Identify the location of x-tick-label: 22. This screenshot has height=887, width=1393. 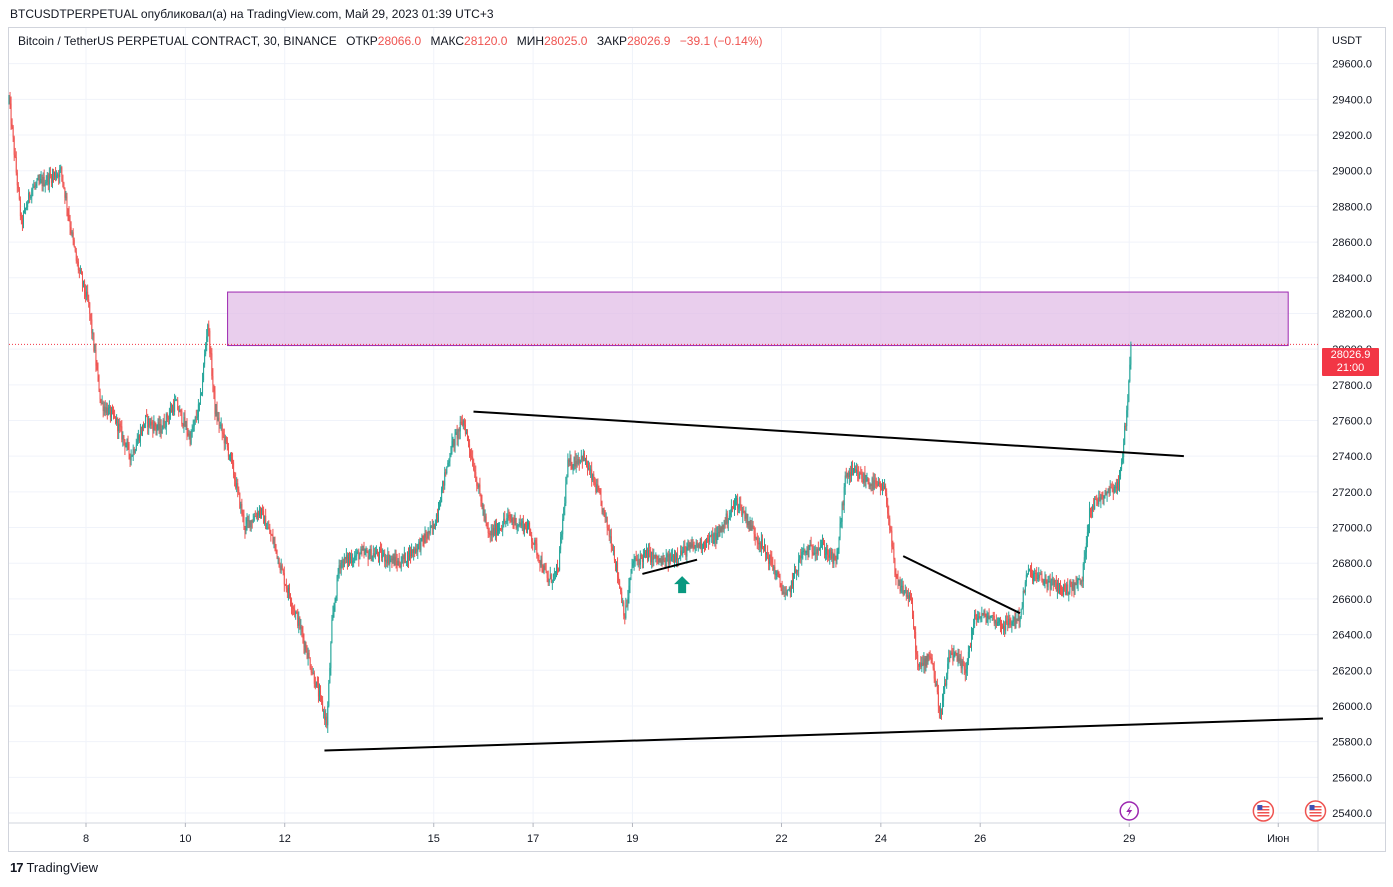
(781, 839).